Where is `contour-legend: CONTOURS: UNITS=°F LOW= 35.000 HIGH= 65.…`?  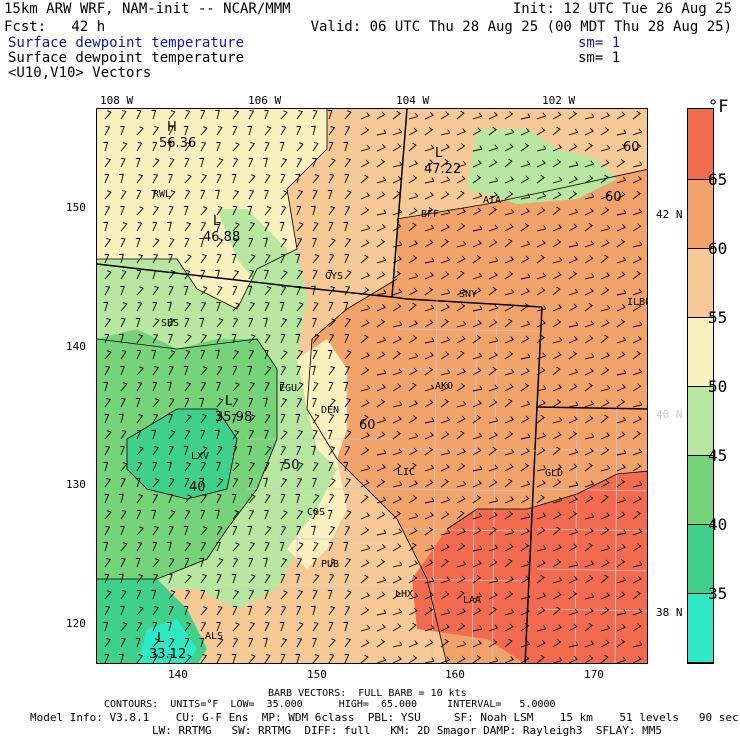
contour-legend: CONTOURS: UNITS=°F LOW= 35.000 HIGH= 65.… is located at coordinates (330, 704).